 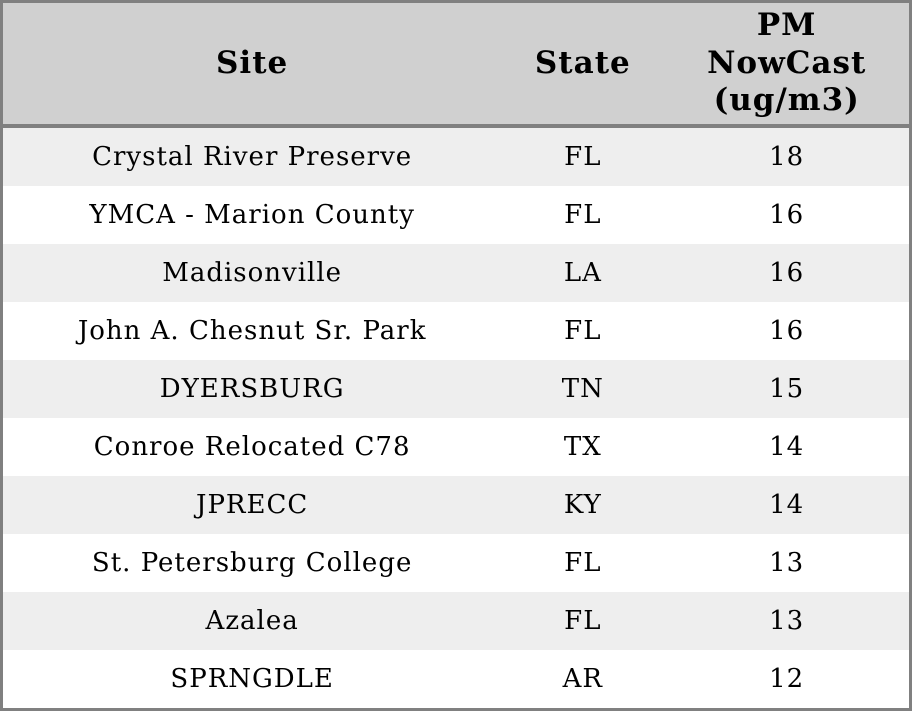 What do you see at coordinates (456, 447) in the screenshot?
I see `table-row: Conroe Relocated C78 TX 14` at bounding box center [456, 447].